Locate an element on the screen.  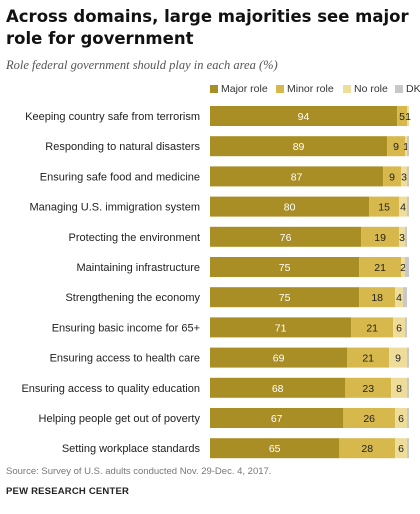
data-label-minor-role: 28 is located at coordinates (367, 449).